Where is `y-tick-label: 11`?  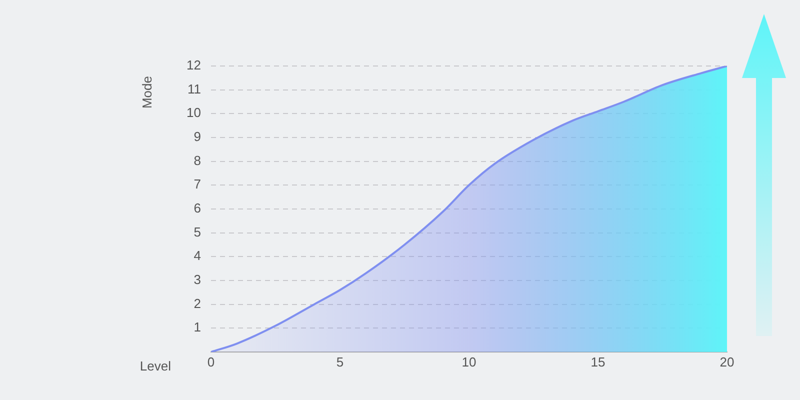
y-tick-label: 11 is located at coordinates (194, 88).